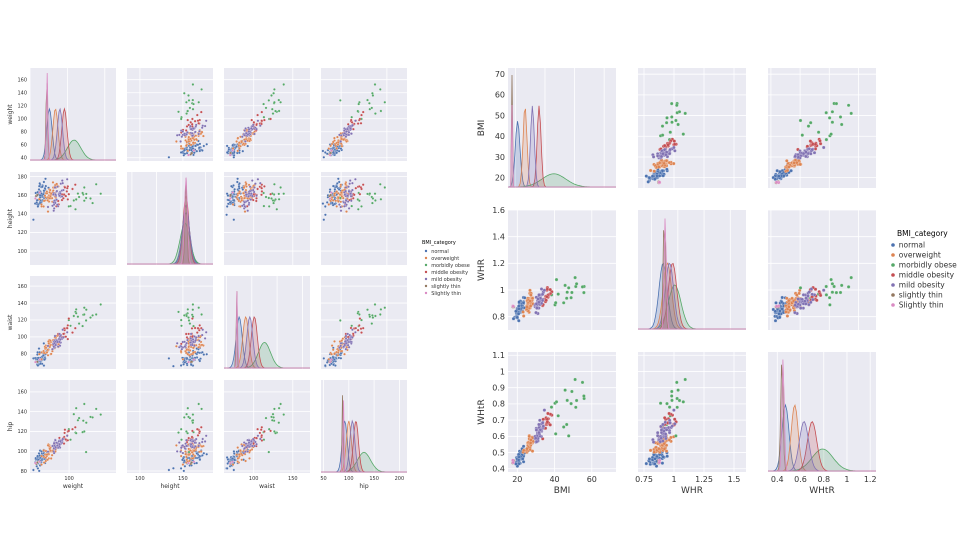 This screenshot has height=540, width=960. What do you see at coordinates (192, 153) in the screenshot?
I see `point-slightly-thin` at bounding box center [192, 153].